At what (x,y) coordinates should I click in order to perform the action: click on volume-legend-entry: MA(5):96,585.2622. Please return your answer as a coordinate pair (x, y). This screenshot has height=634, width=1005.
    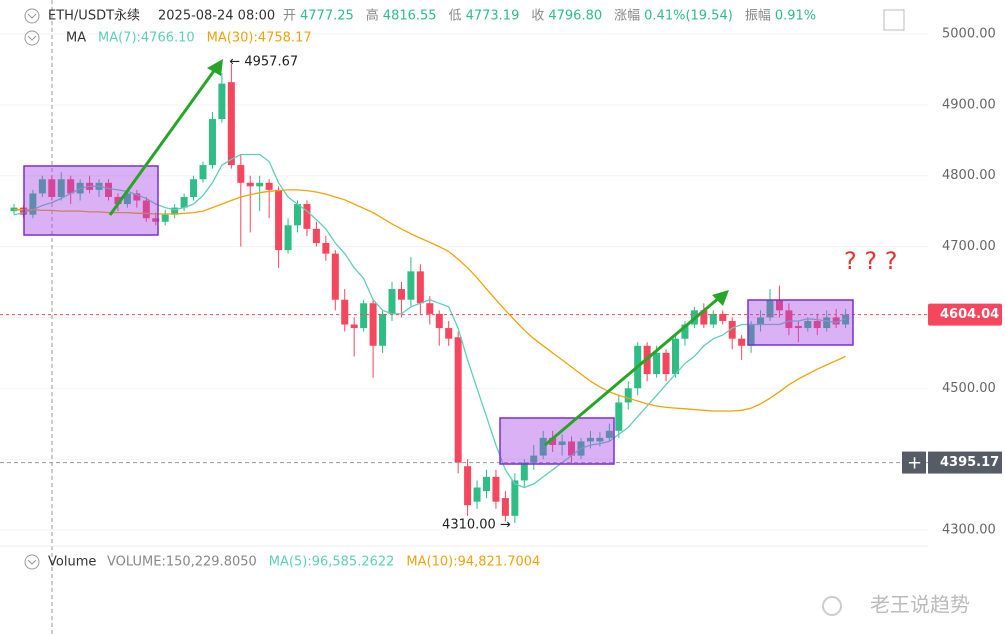
    Looking at the image, I should click on (332, 562).